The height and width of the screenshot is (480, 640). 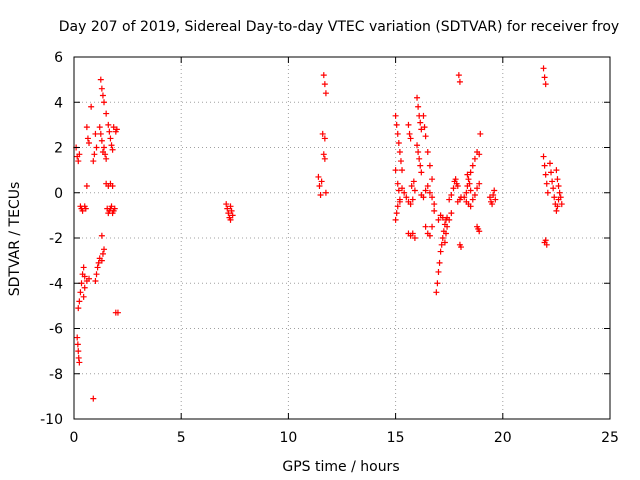 I want to click on y-tick-label: -2, so click(x=56, y=239).